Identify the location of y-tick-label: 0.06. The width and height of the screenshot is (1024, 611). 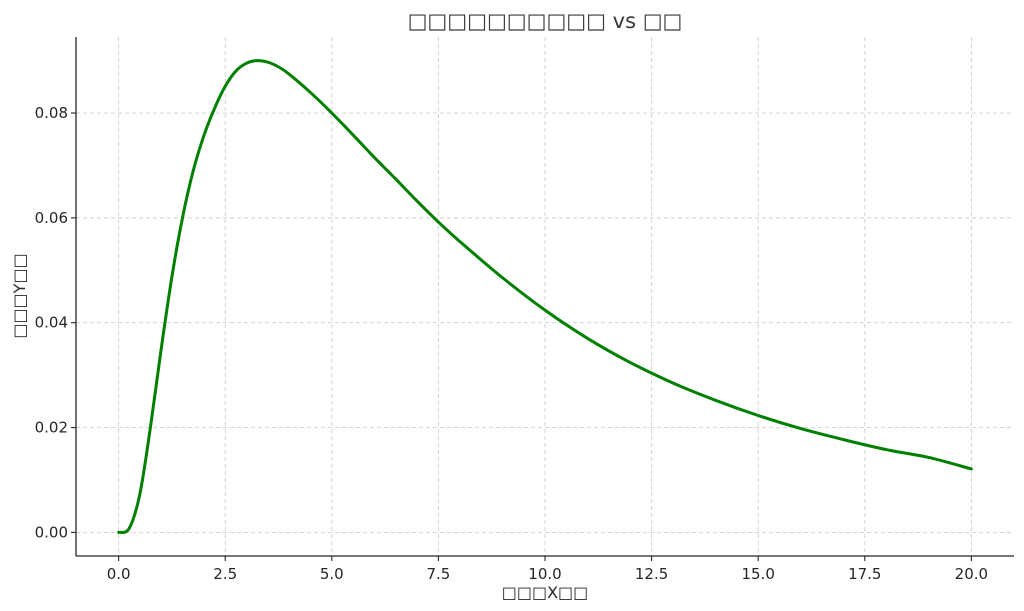
(51, 218).